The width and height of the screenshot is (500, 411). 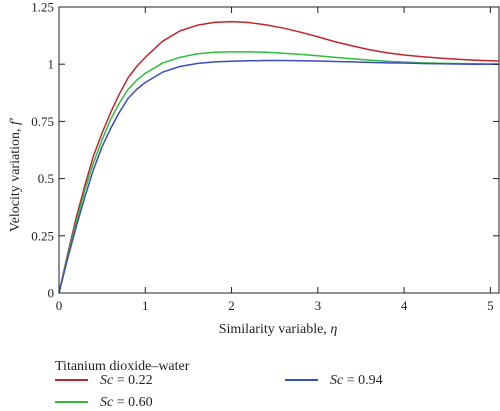 What do you see at coordinates (59, 305) in the screenshot?
I see `x-tick-label: 0` at bounding box center [59, 305].